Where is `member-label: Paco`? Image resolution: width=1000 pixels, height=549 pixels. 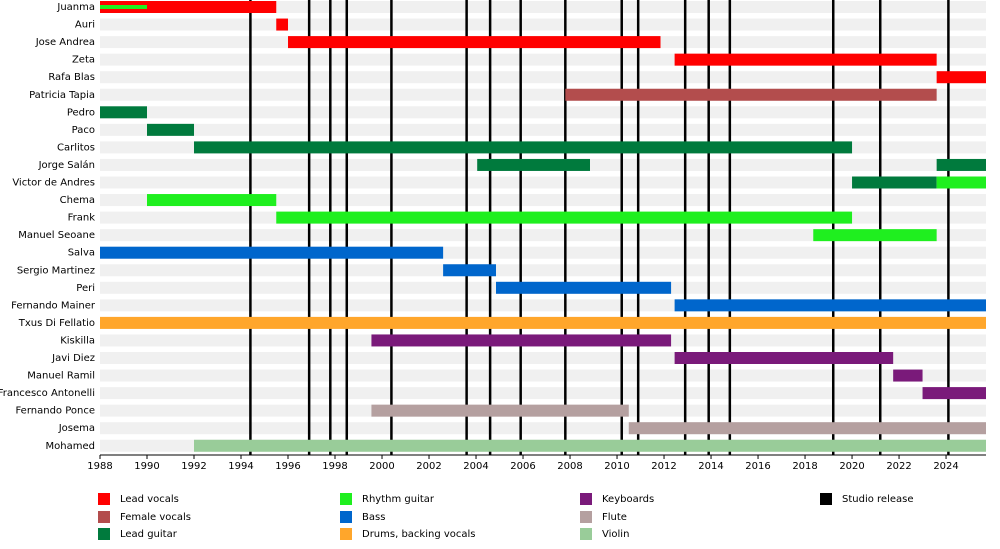
member-label: Paco is located at coordinates (83, 130).